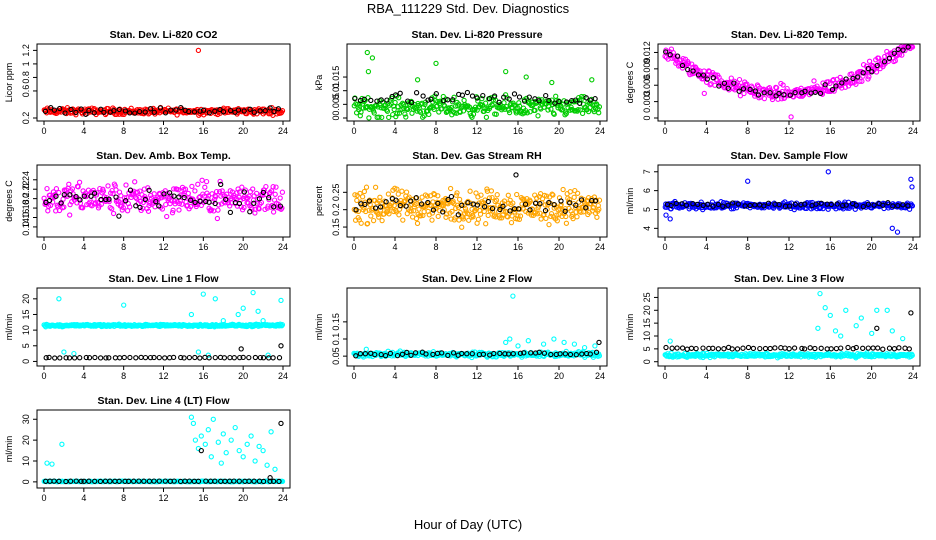 The image size is (936, 540). Describe the element at coordinates (789, 201) in the screenshot. I see `plot-frame` at that location.